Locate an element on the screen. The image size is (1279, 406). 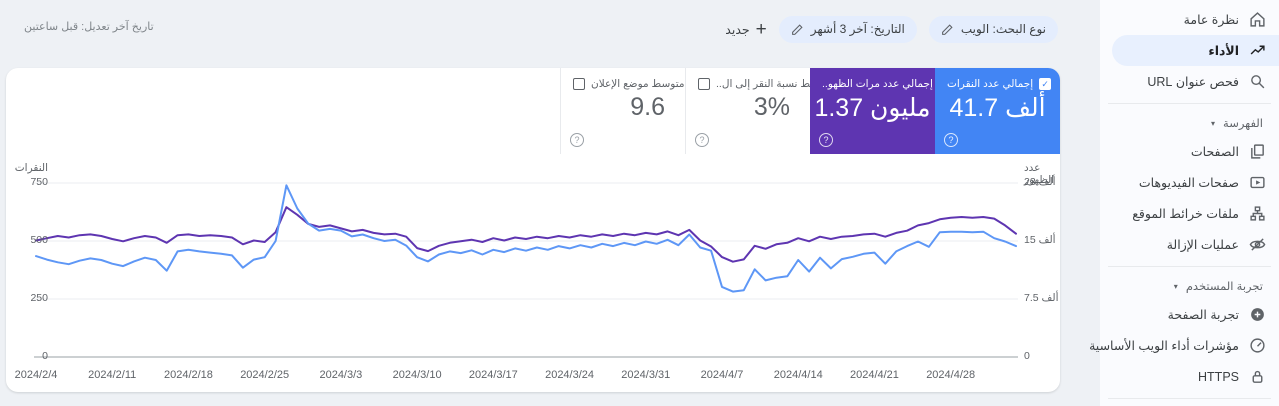
average-ctr-value: 3% is located at coordinates (771, 107).